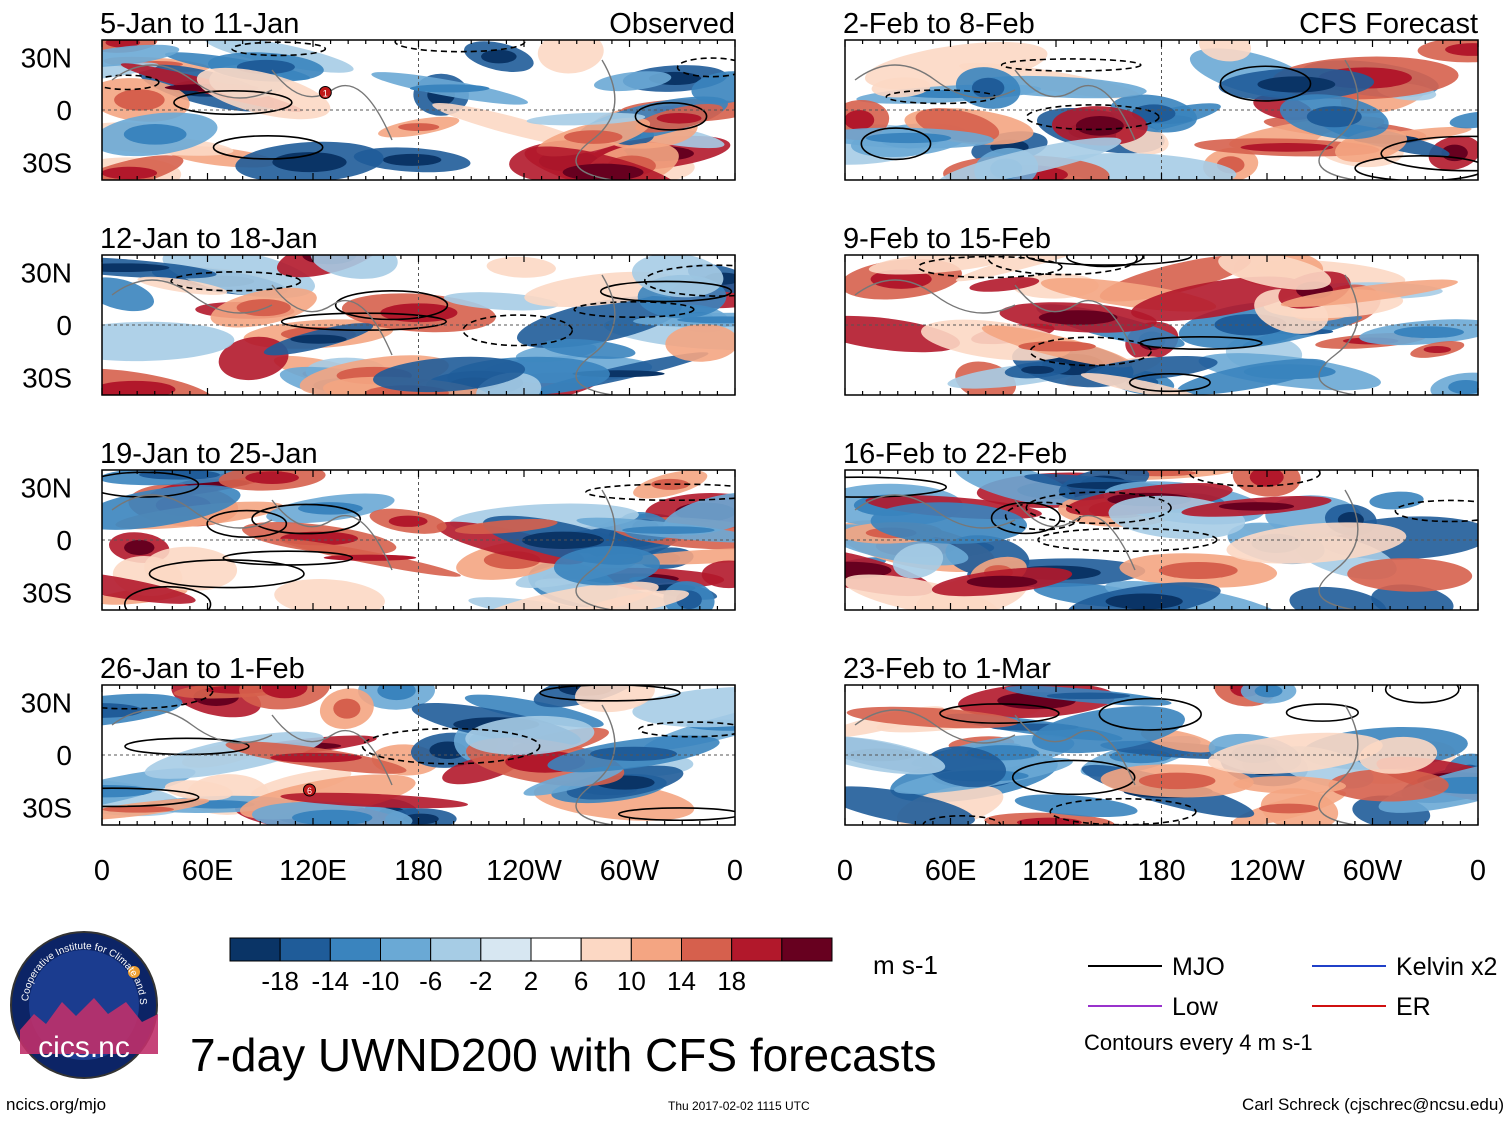 This screenshot has height=1121, width=1510. I want to click on storm-marker-label: 1, so click(325, 94).